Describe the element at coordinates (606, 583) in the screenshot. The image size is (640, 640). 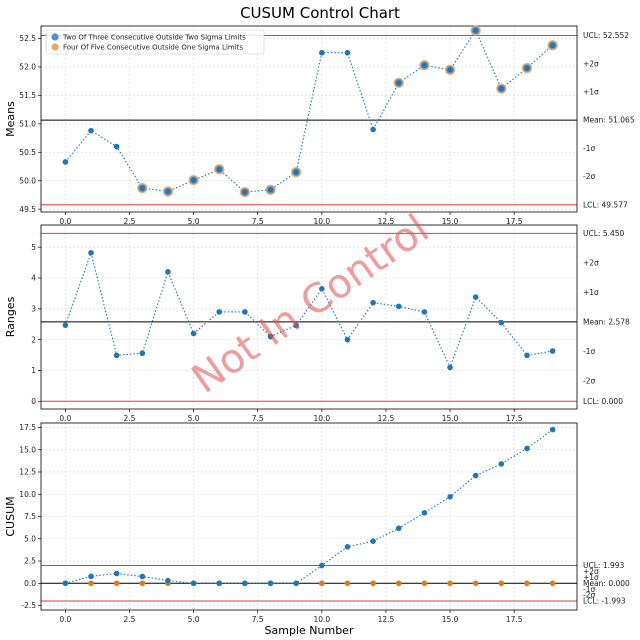
I see `mean-label: Mean: 0.000` at that location.